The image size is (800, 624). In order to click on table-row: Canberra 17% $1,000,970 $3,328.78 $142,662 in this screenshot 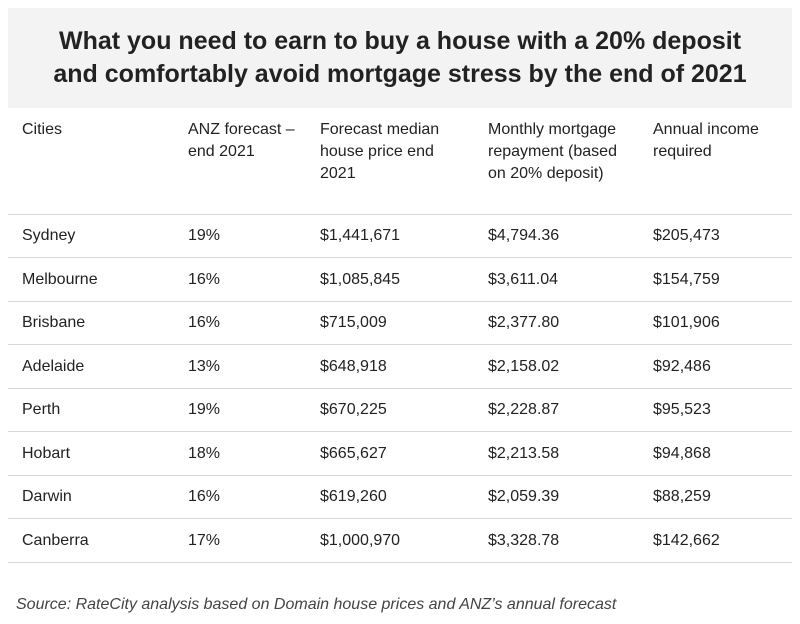, I will do `click(400, 540)`.